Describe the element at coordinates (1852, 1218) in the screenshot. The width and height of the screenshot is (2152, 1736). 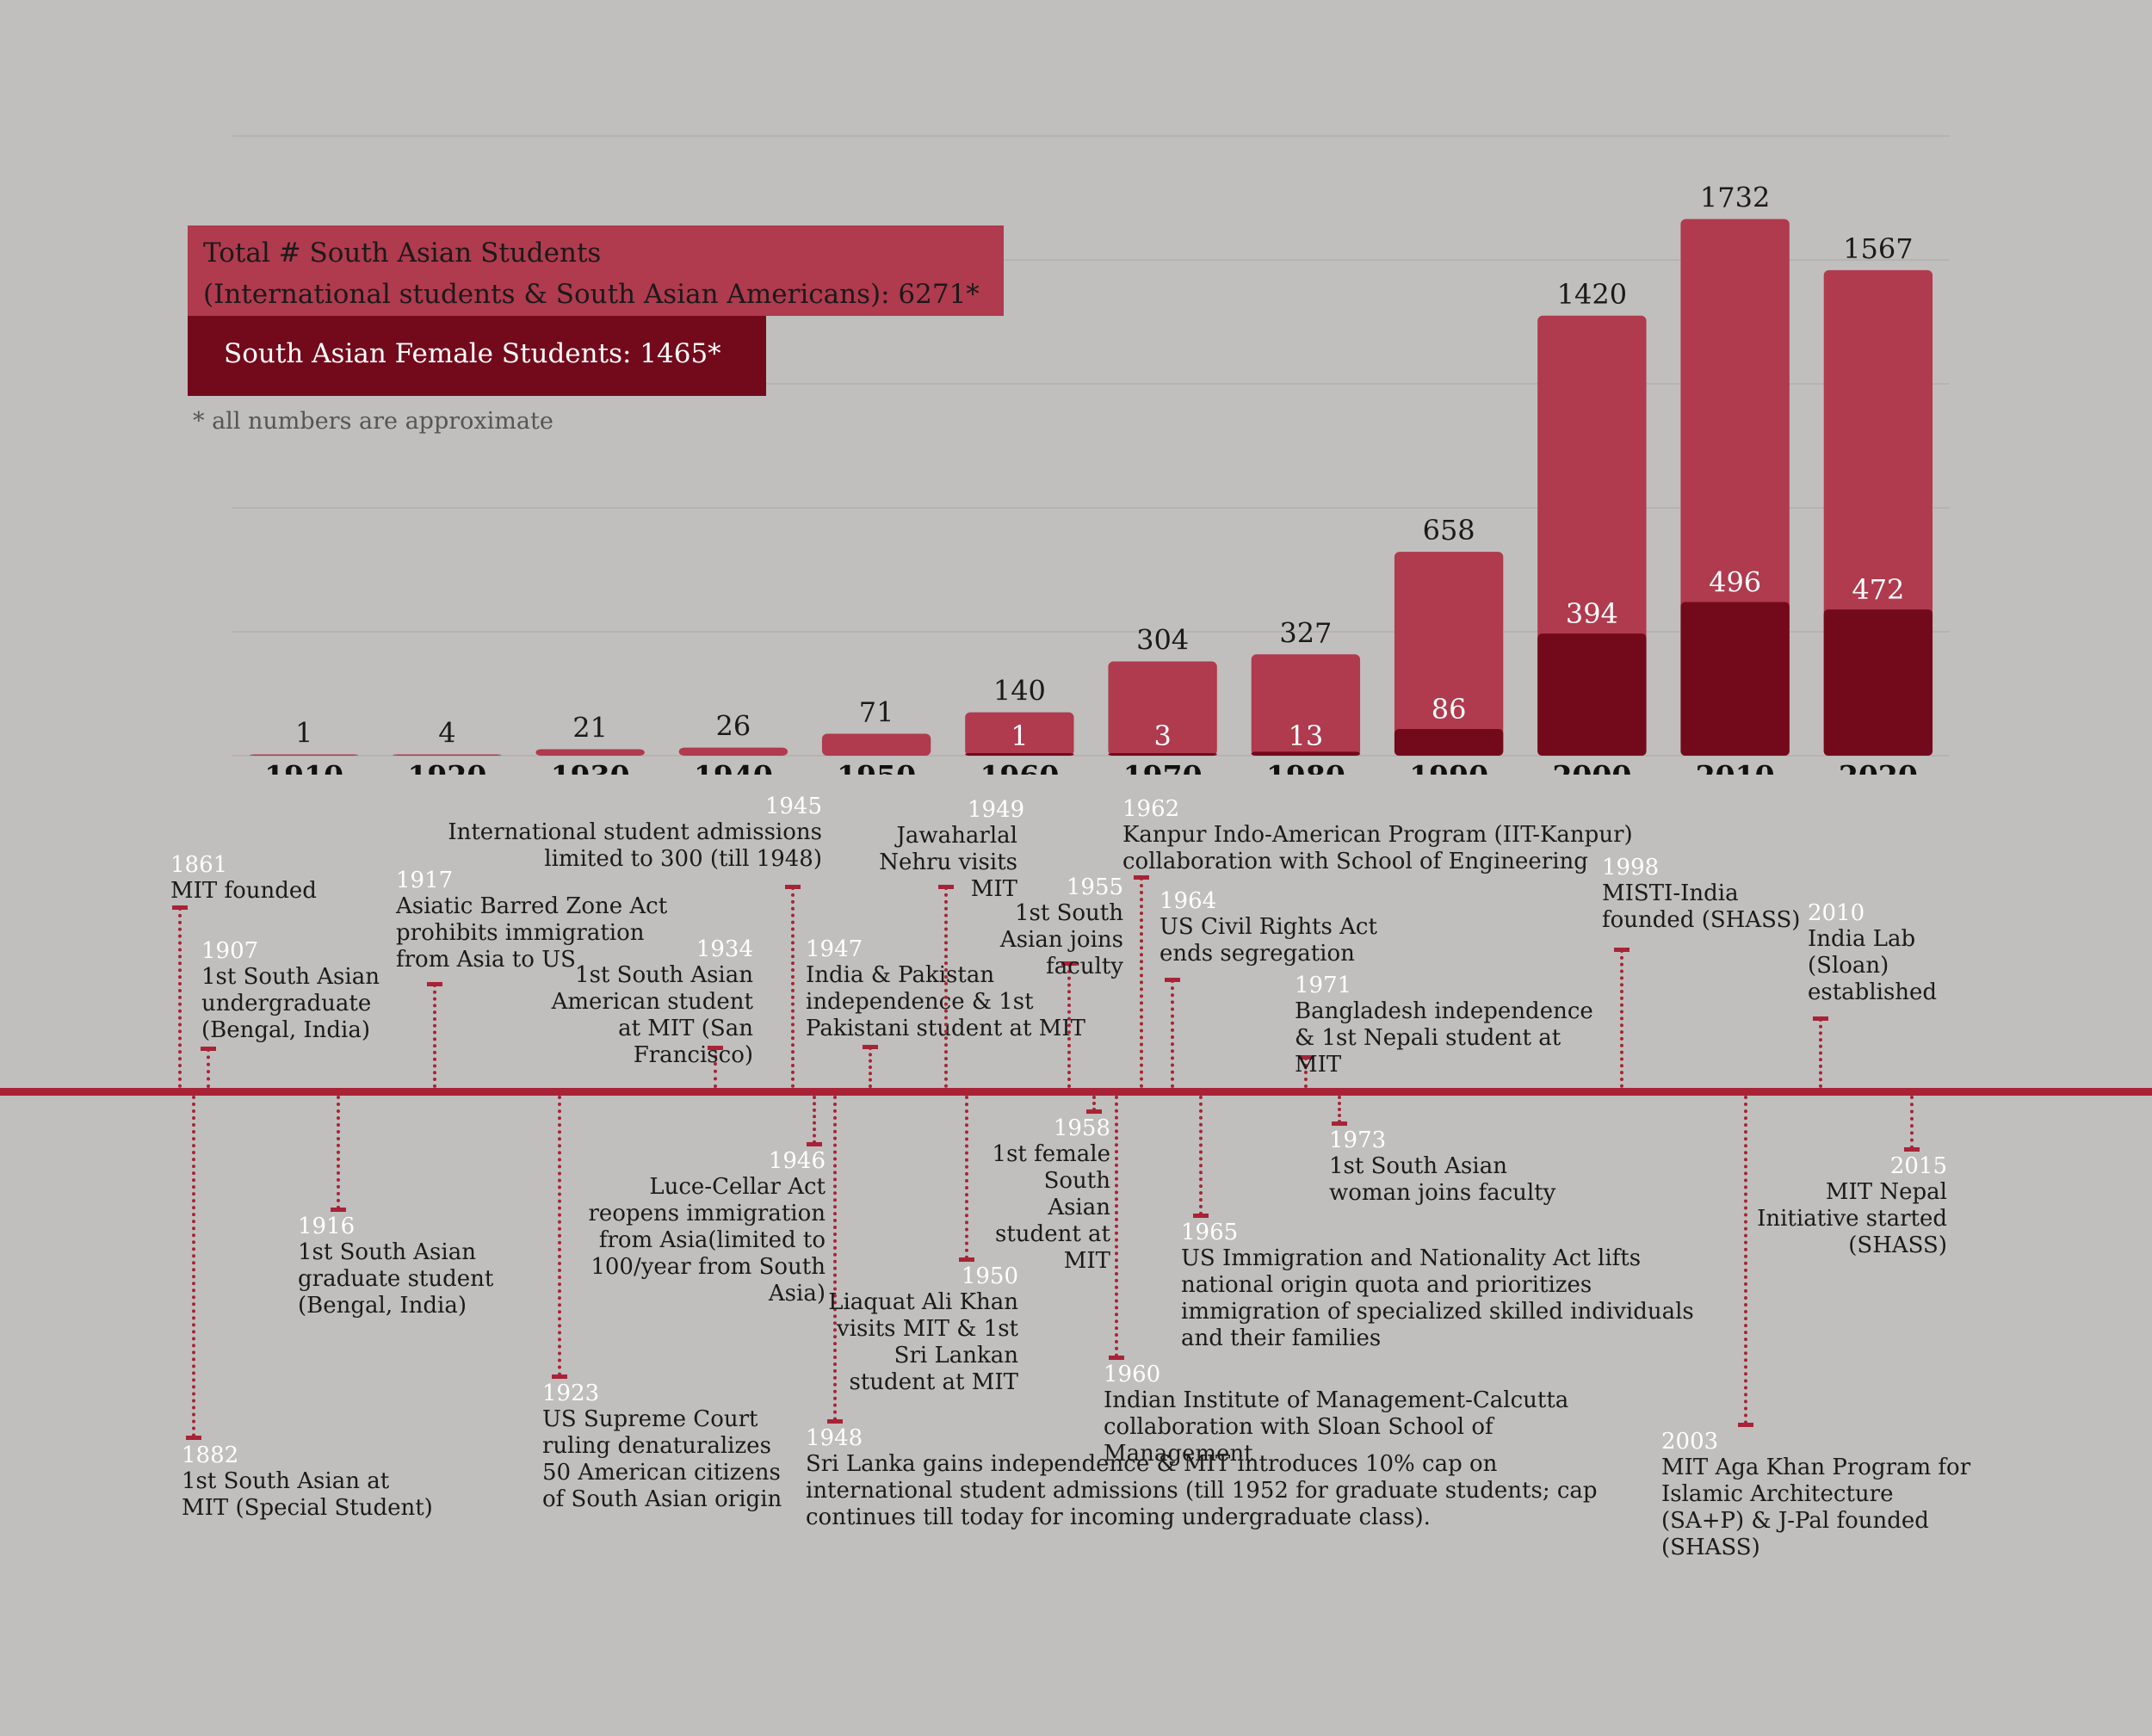
I see `event-text: MIT Nepal Initiative started (SHASS)` at that location.